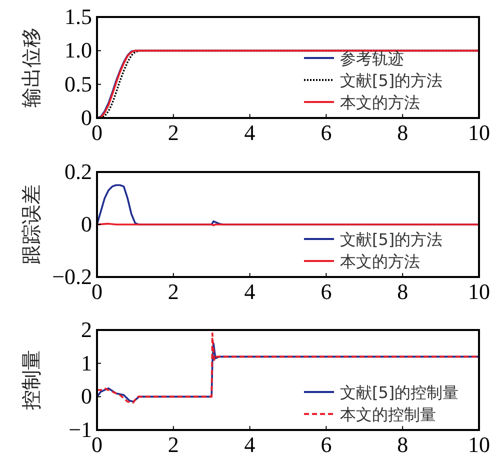 Image resolution: width=500 pixels, height=459 pixels. Describe the element at coordinates (288, 368) in the screenshot. I see `line-series` at that location.